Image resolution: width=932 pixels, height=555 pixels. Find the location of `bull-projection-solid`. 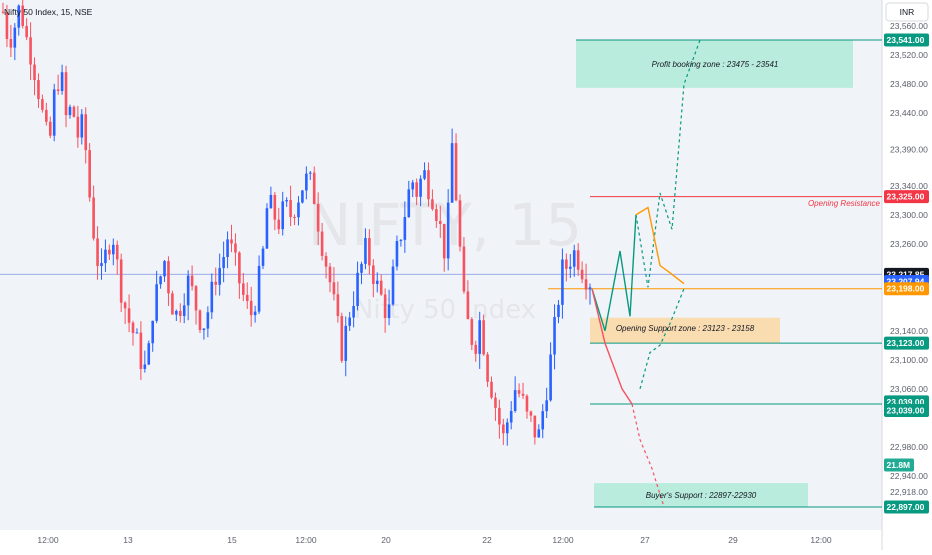

bull-projection-solid is located at coordinates (614, 272).